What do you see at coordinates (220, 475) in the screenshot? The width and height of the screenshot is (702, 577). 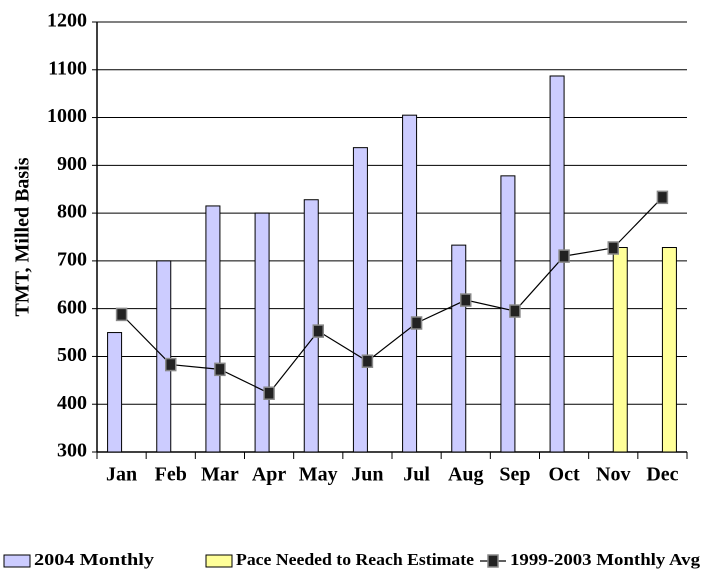 I see `x-tick-label: Mar` at bounding box center [220, 475].